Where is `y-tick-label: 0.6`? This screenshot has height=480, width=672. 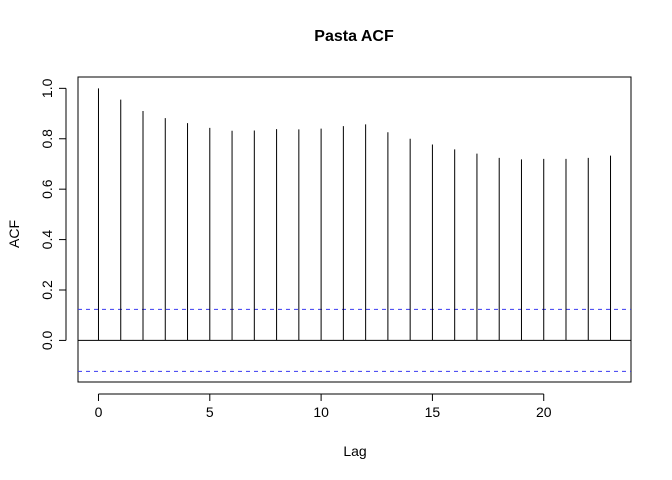
y-tick-label: 0.6 is located at coordinates (47, 189).